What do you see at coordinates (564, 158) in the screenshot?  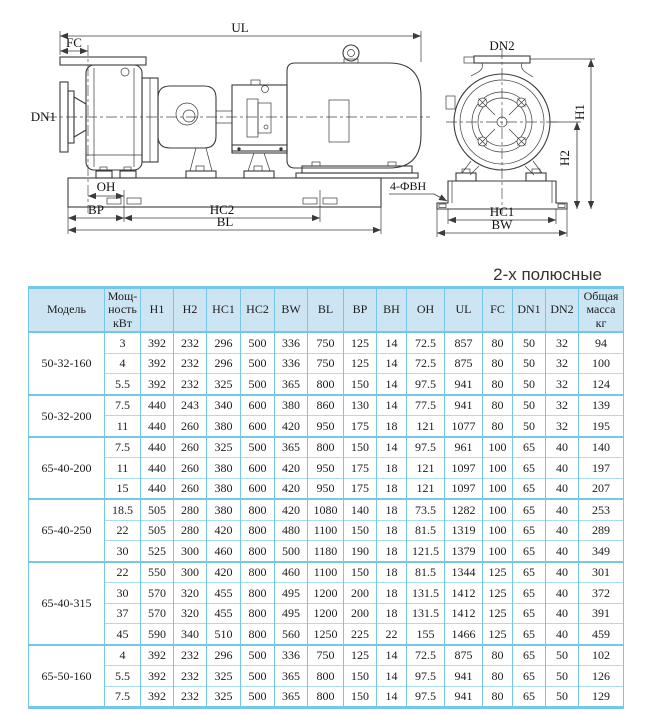 I see `dim-label-h2: H2` at bounding box center [564, 158].